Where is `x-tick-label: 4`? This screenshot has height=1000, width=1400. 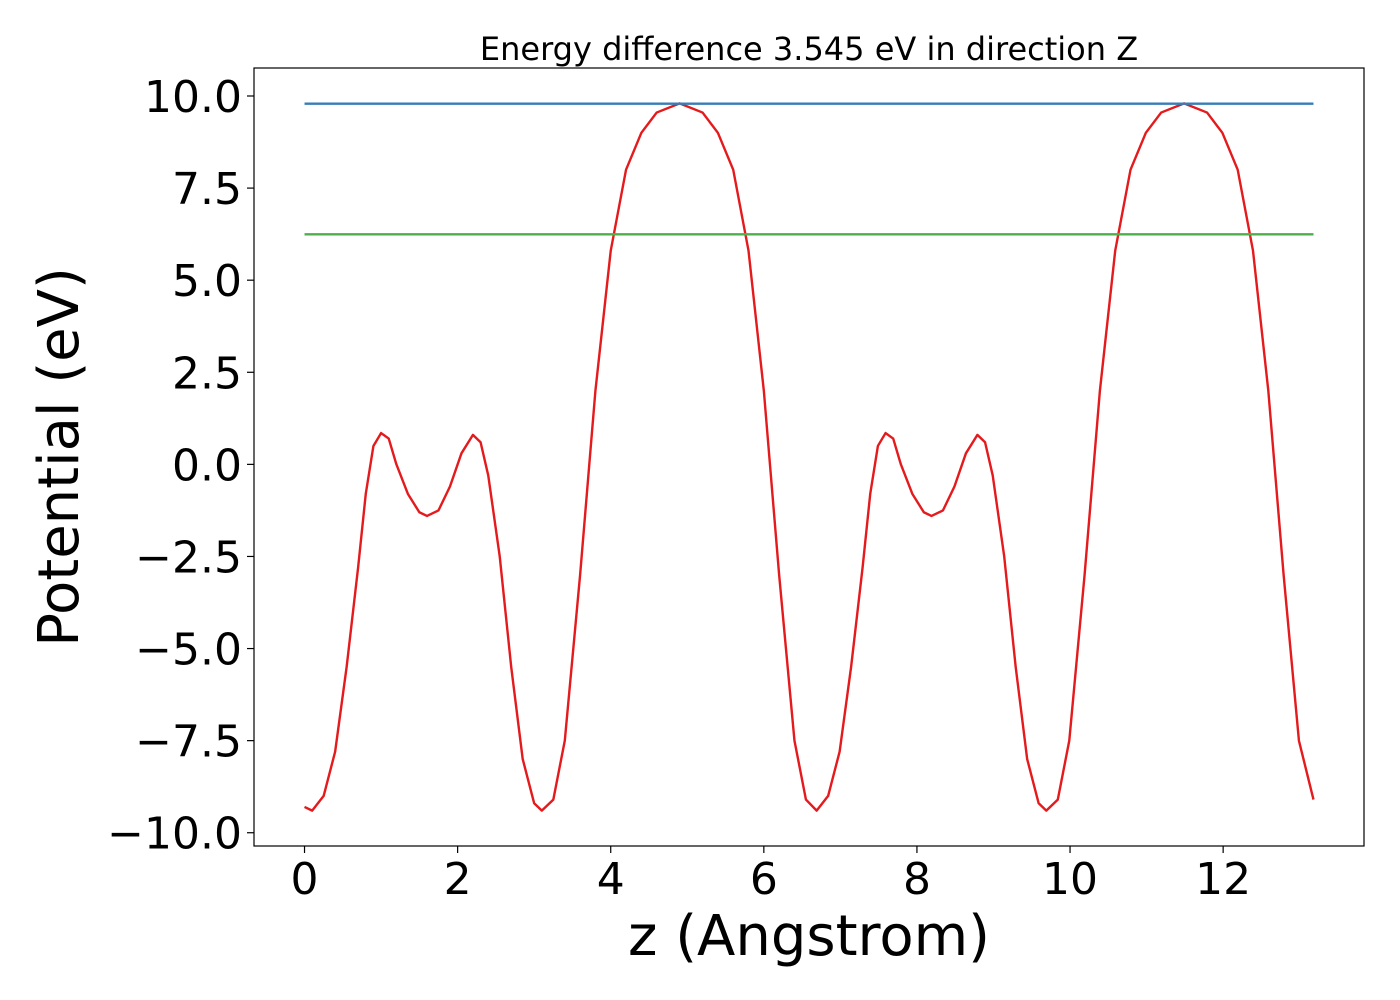
x-tick-label: 4 is located at coordinates (611, 879).